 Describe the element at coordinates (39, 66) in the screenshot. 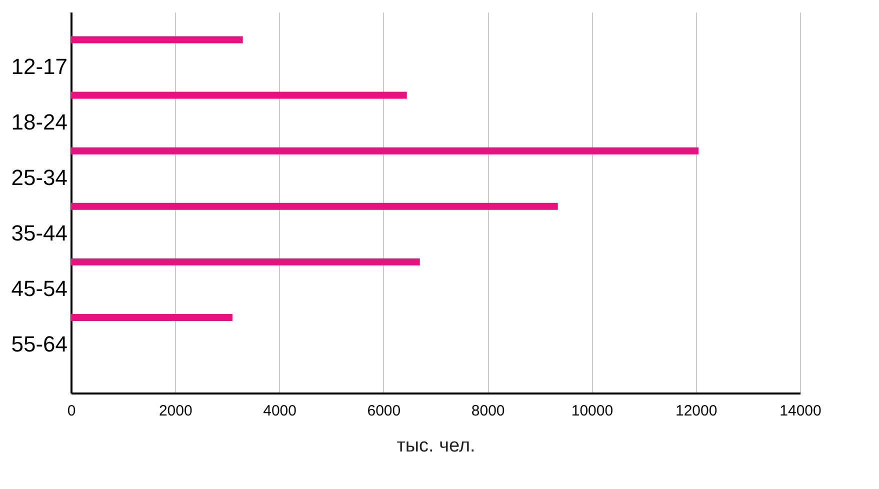

I see `y-tick-label: 12-17` at that location.